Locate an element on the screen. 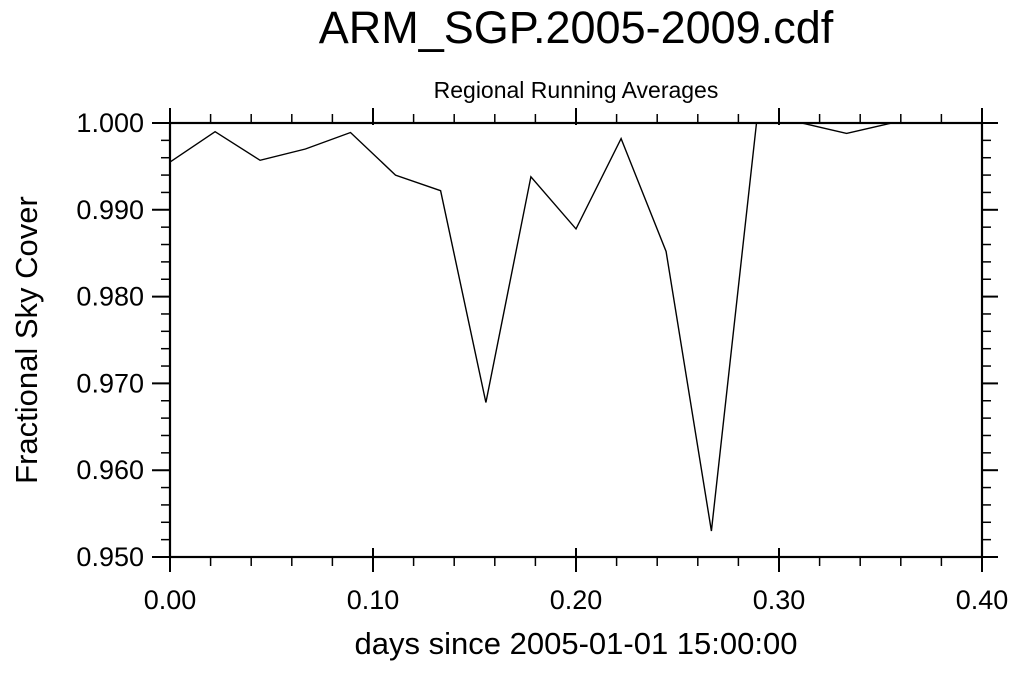 Image resolution: width=1016 pixels, height=677 pixels. y-tick-label: 0.970 is located at coordinates (110, 383).